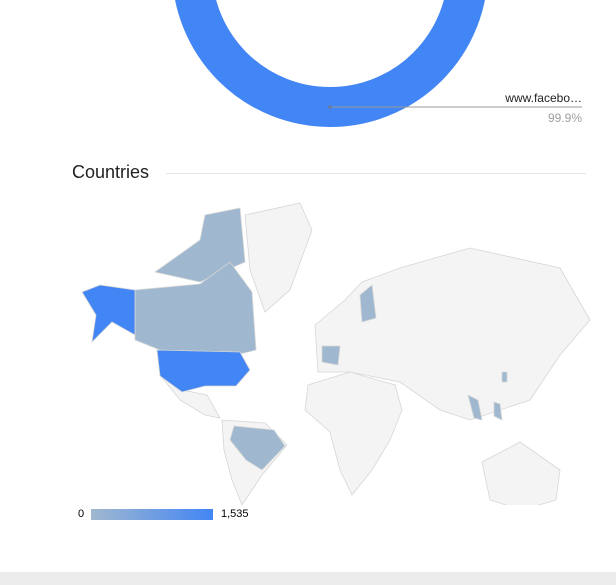  I want to click on country-vietnam, so click(475, 407).